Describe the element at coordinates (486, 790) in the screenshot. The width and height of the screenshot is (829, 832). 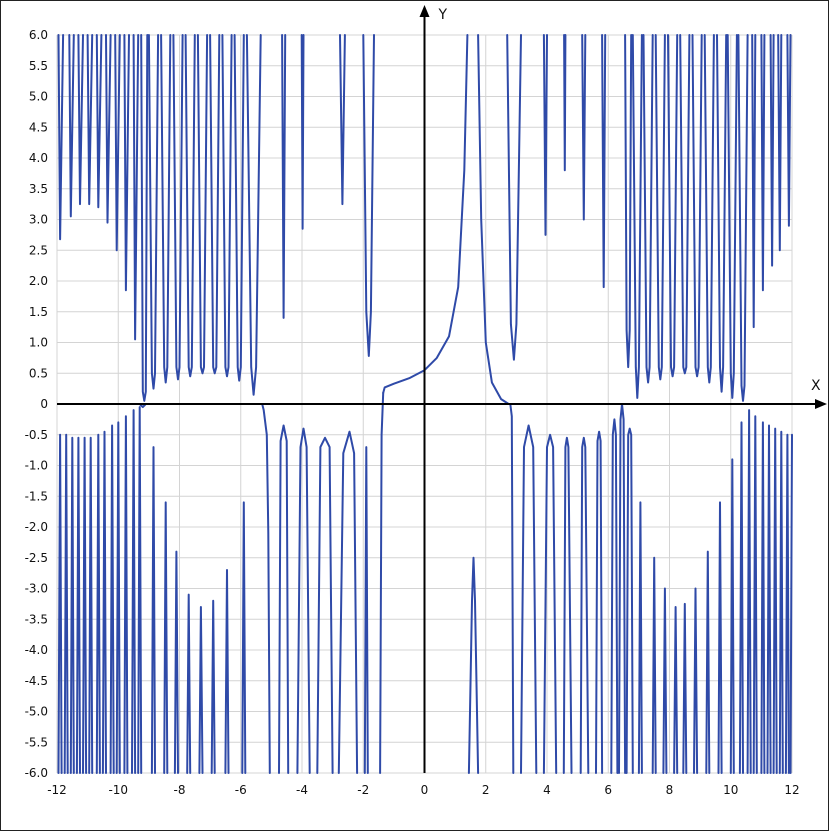
I see `x-tick-label: 2` at that location.